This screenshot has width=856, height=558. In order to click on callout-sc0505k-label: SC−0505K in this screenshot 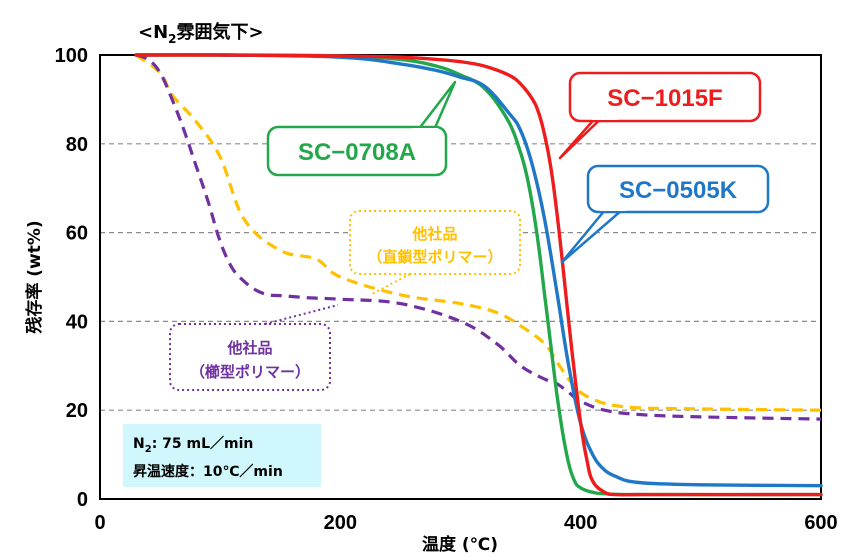, I will do `click(678, 190)`.